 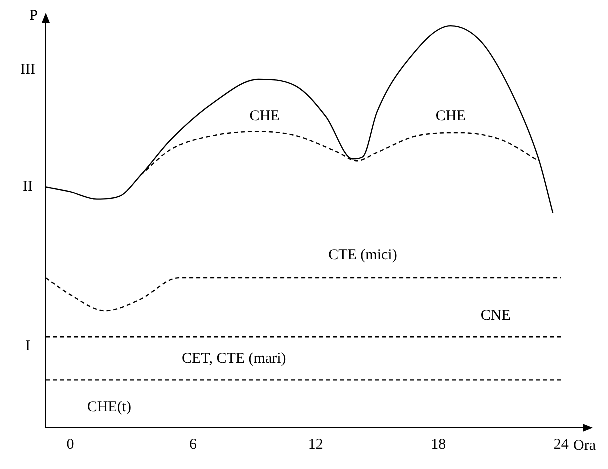 I want to click on x-tick-label: 18, so click(x=438, y=444).